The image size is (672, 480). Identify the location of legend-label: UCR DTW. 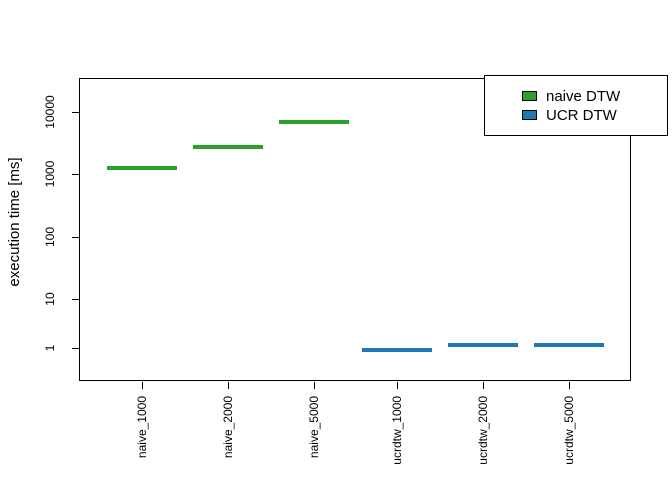
(581, 115).